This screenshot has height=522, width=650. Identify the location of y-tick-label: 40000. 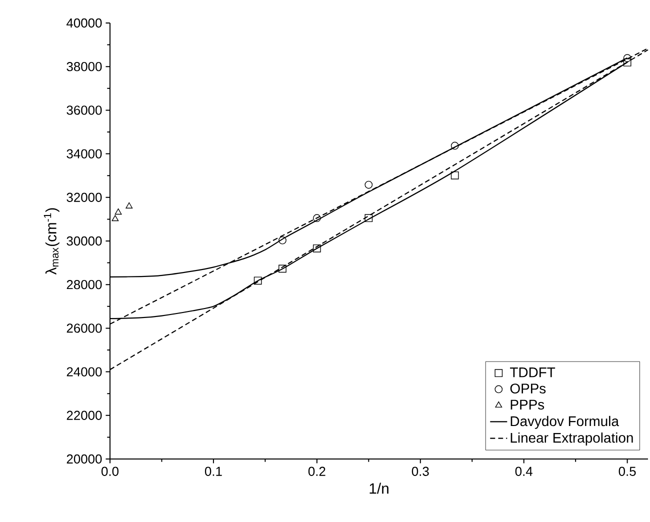
(84, 23).